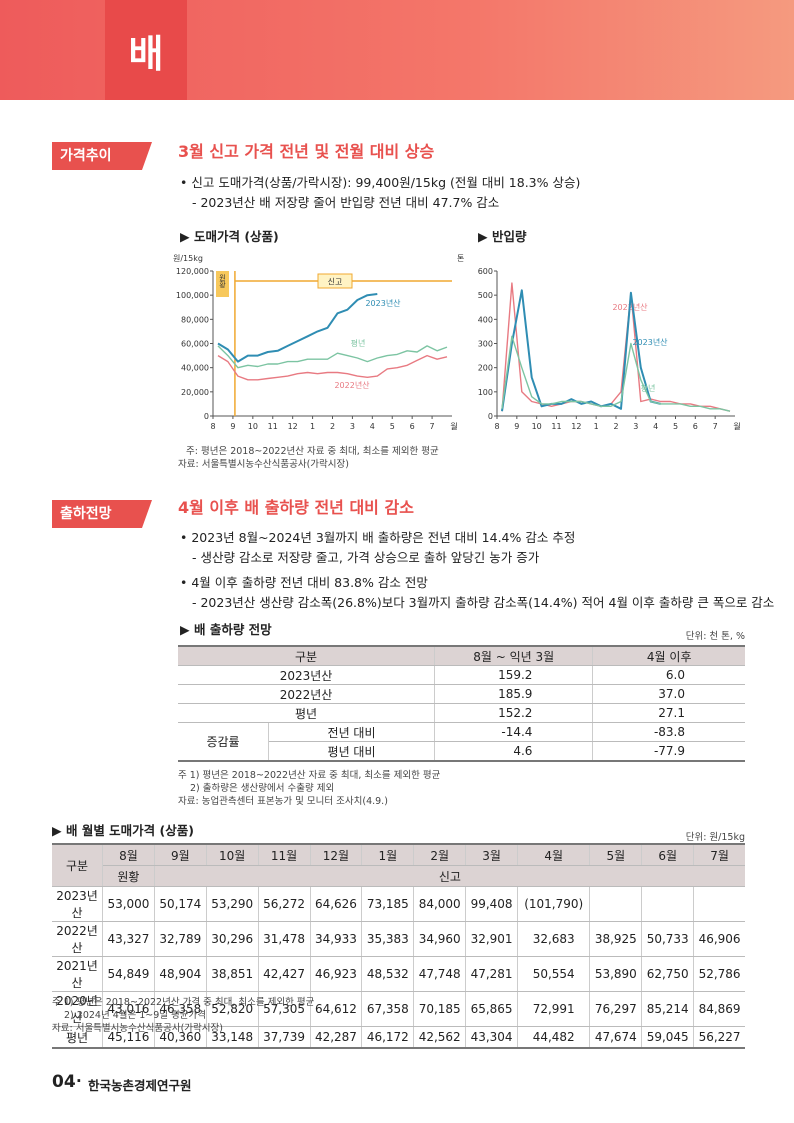 The width and height of the screenshot is (794, 1123). Describe the element at coordinates (616, 854) in the screenshot. I see `header-cell: 5월` at that location.